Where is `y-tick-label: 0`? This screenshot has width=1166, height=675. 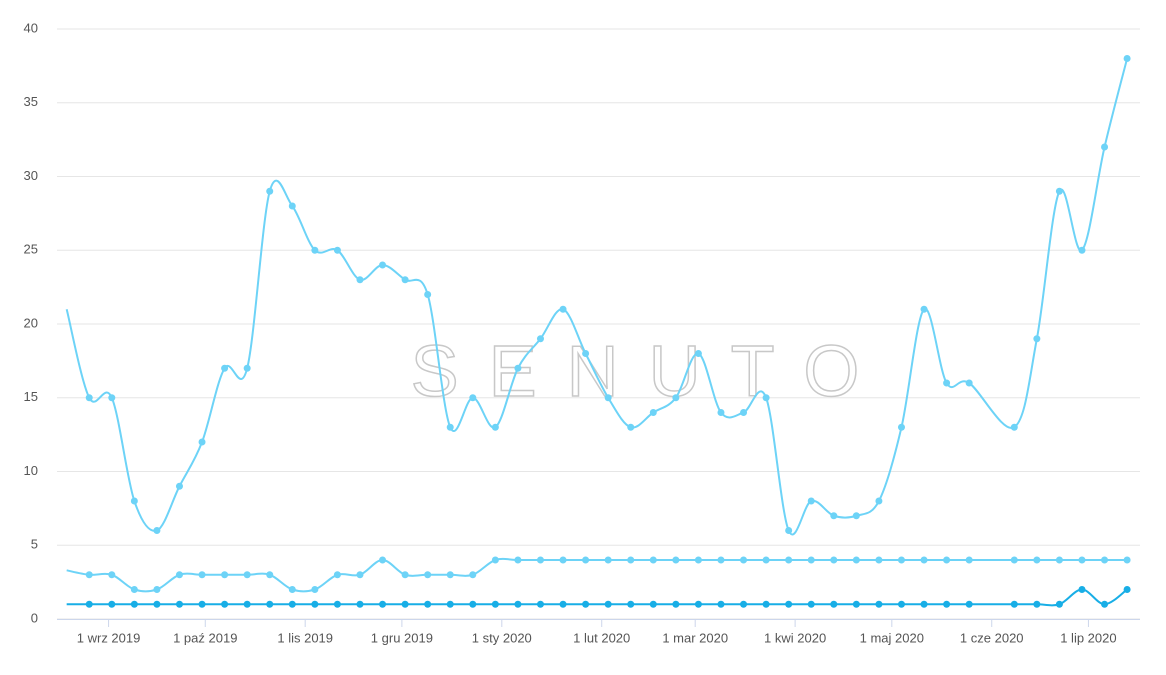
y-tick-label: 0 is located at coordinates (34, 617).